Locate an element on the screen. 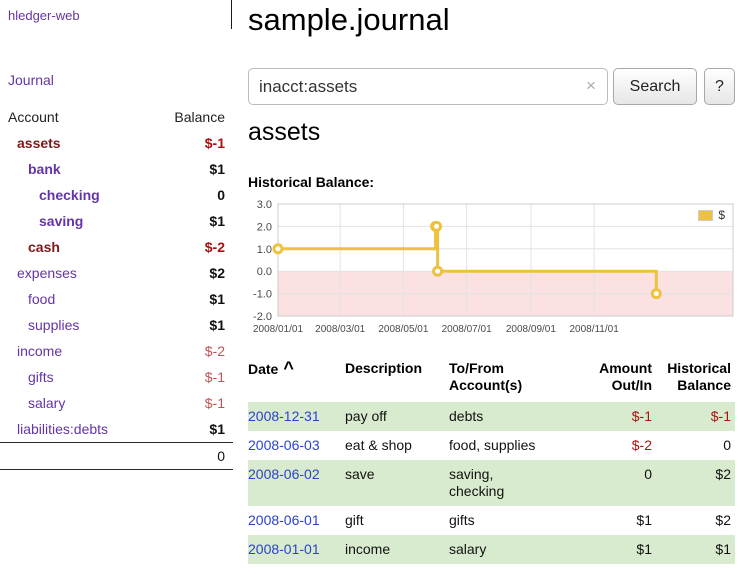 This screenshot has height=582, width=742. transaction-balance: $1 is located at coordinates (723, 549).